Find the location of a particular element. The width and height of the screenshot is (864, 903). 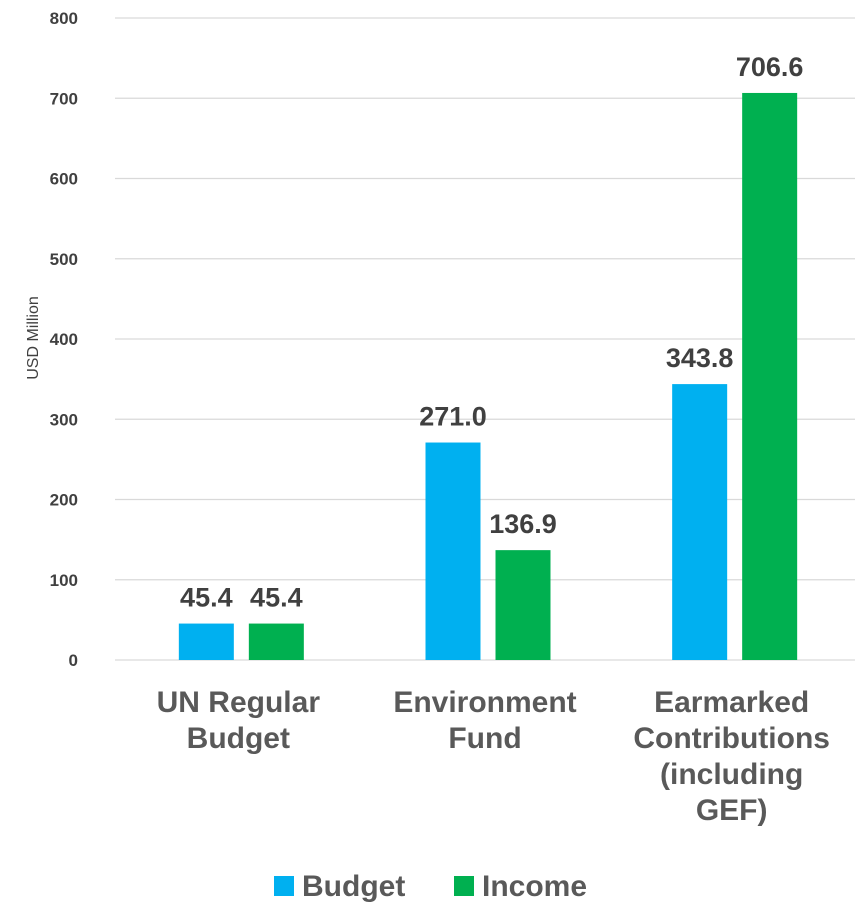

x-category-label: (including is located at coordinates (731, 774).